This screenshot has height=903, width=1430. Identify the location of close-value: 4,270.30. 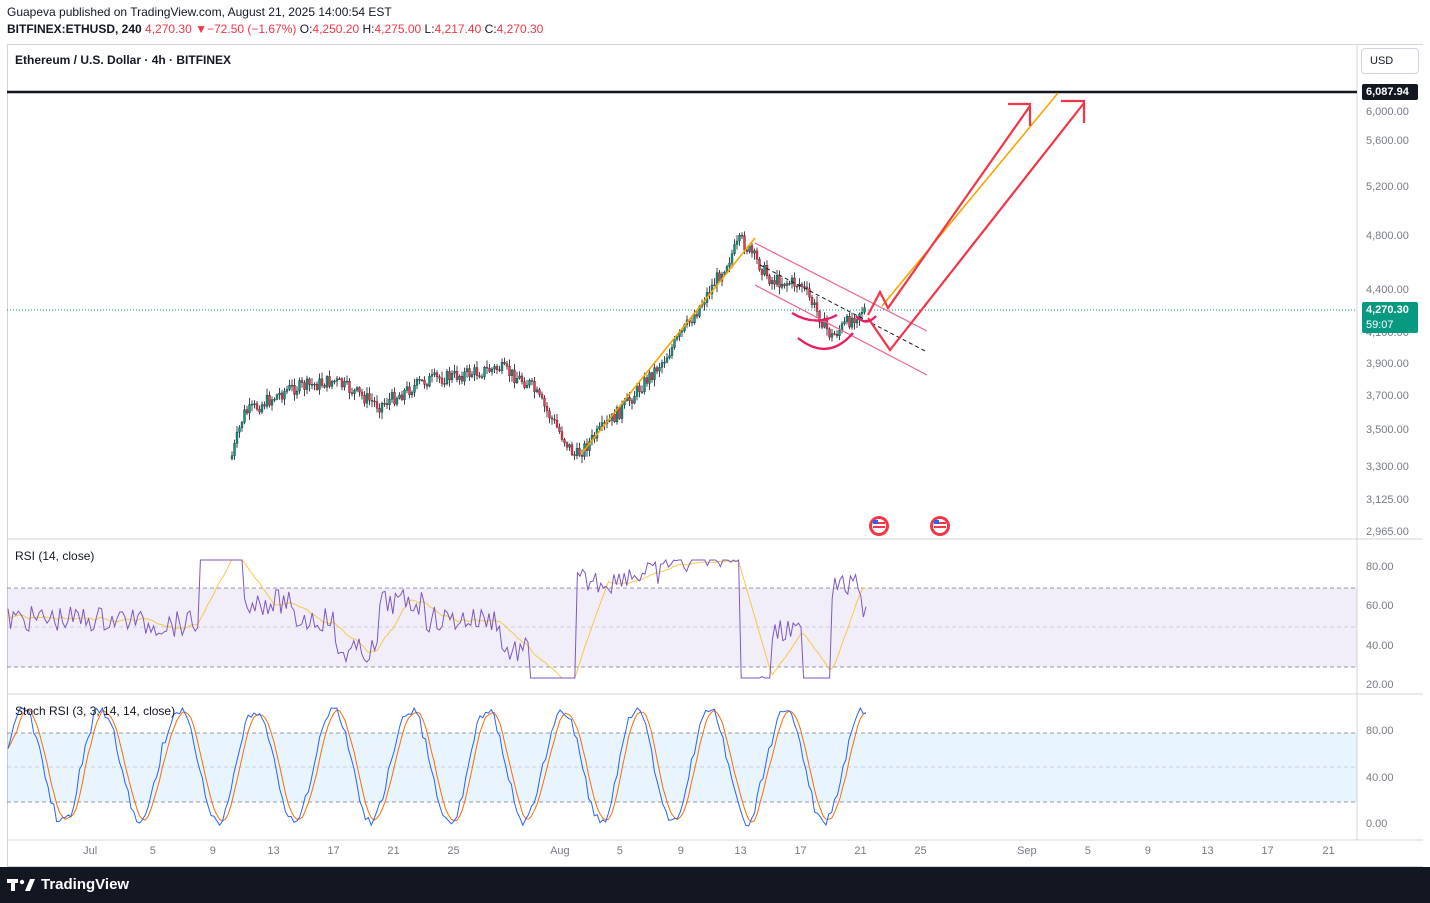
(520, 29).